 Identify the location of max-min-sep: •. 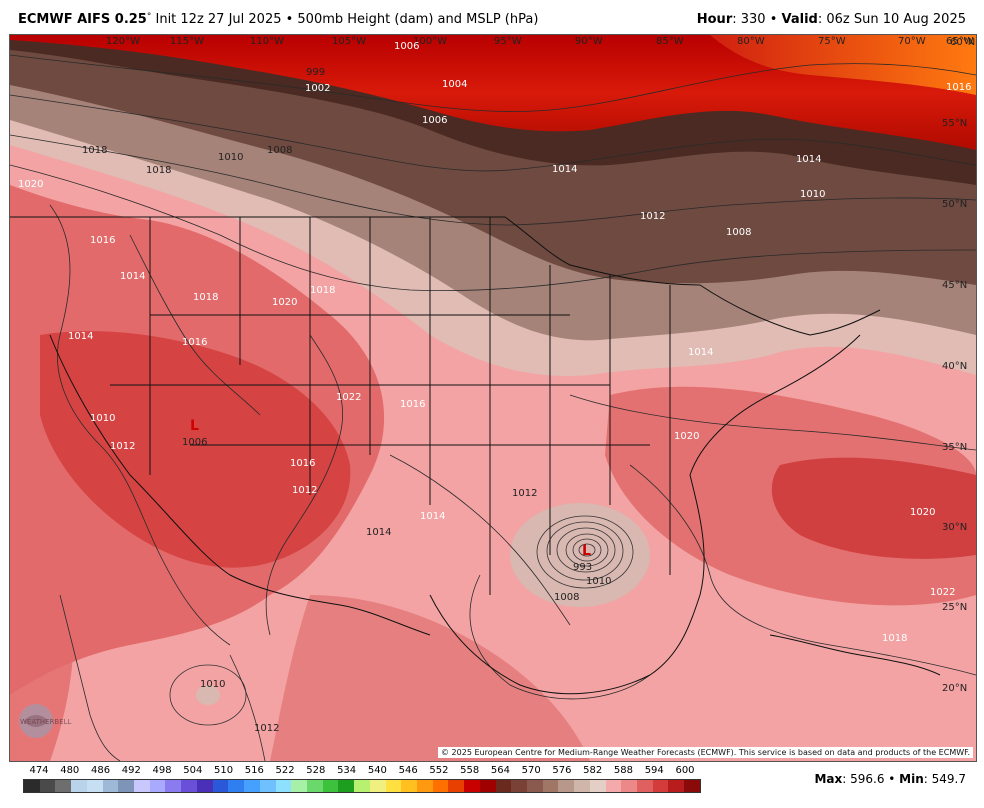
(892, 779).